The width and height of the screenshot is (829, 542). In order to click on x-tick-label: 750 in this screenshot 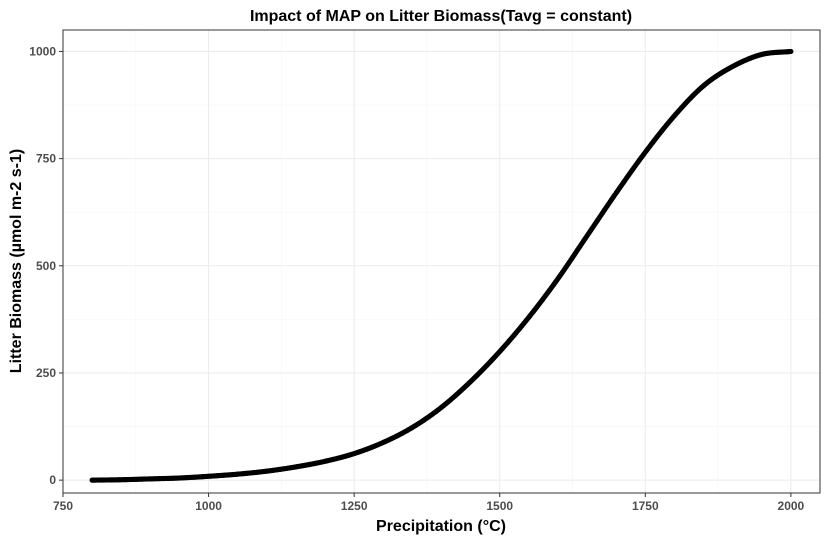, I will do `click(63, 506)`.